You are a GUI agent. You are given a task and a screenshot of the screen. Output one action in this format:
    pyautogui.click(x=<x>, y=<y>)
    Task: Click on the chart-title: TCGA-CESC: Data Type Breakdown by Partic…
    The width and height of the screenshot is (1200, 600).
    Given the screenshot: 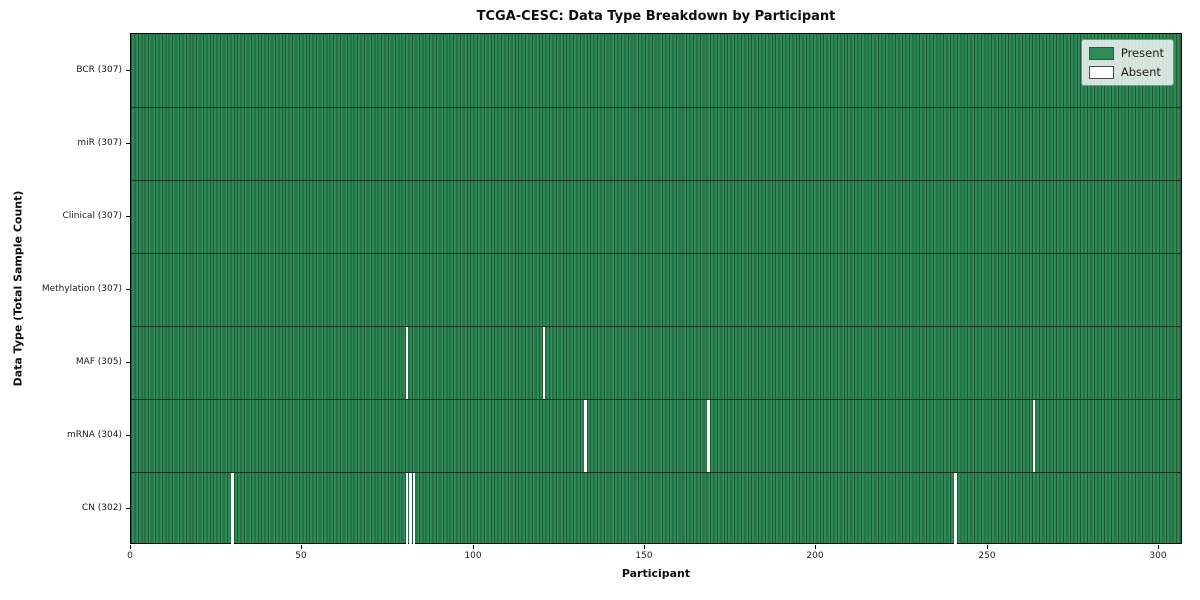 What is the action you would take?
    pyautogui.click(x=656, y=16)
    